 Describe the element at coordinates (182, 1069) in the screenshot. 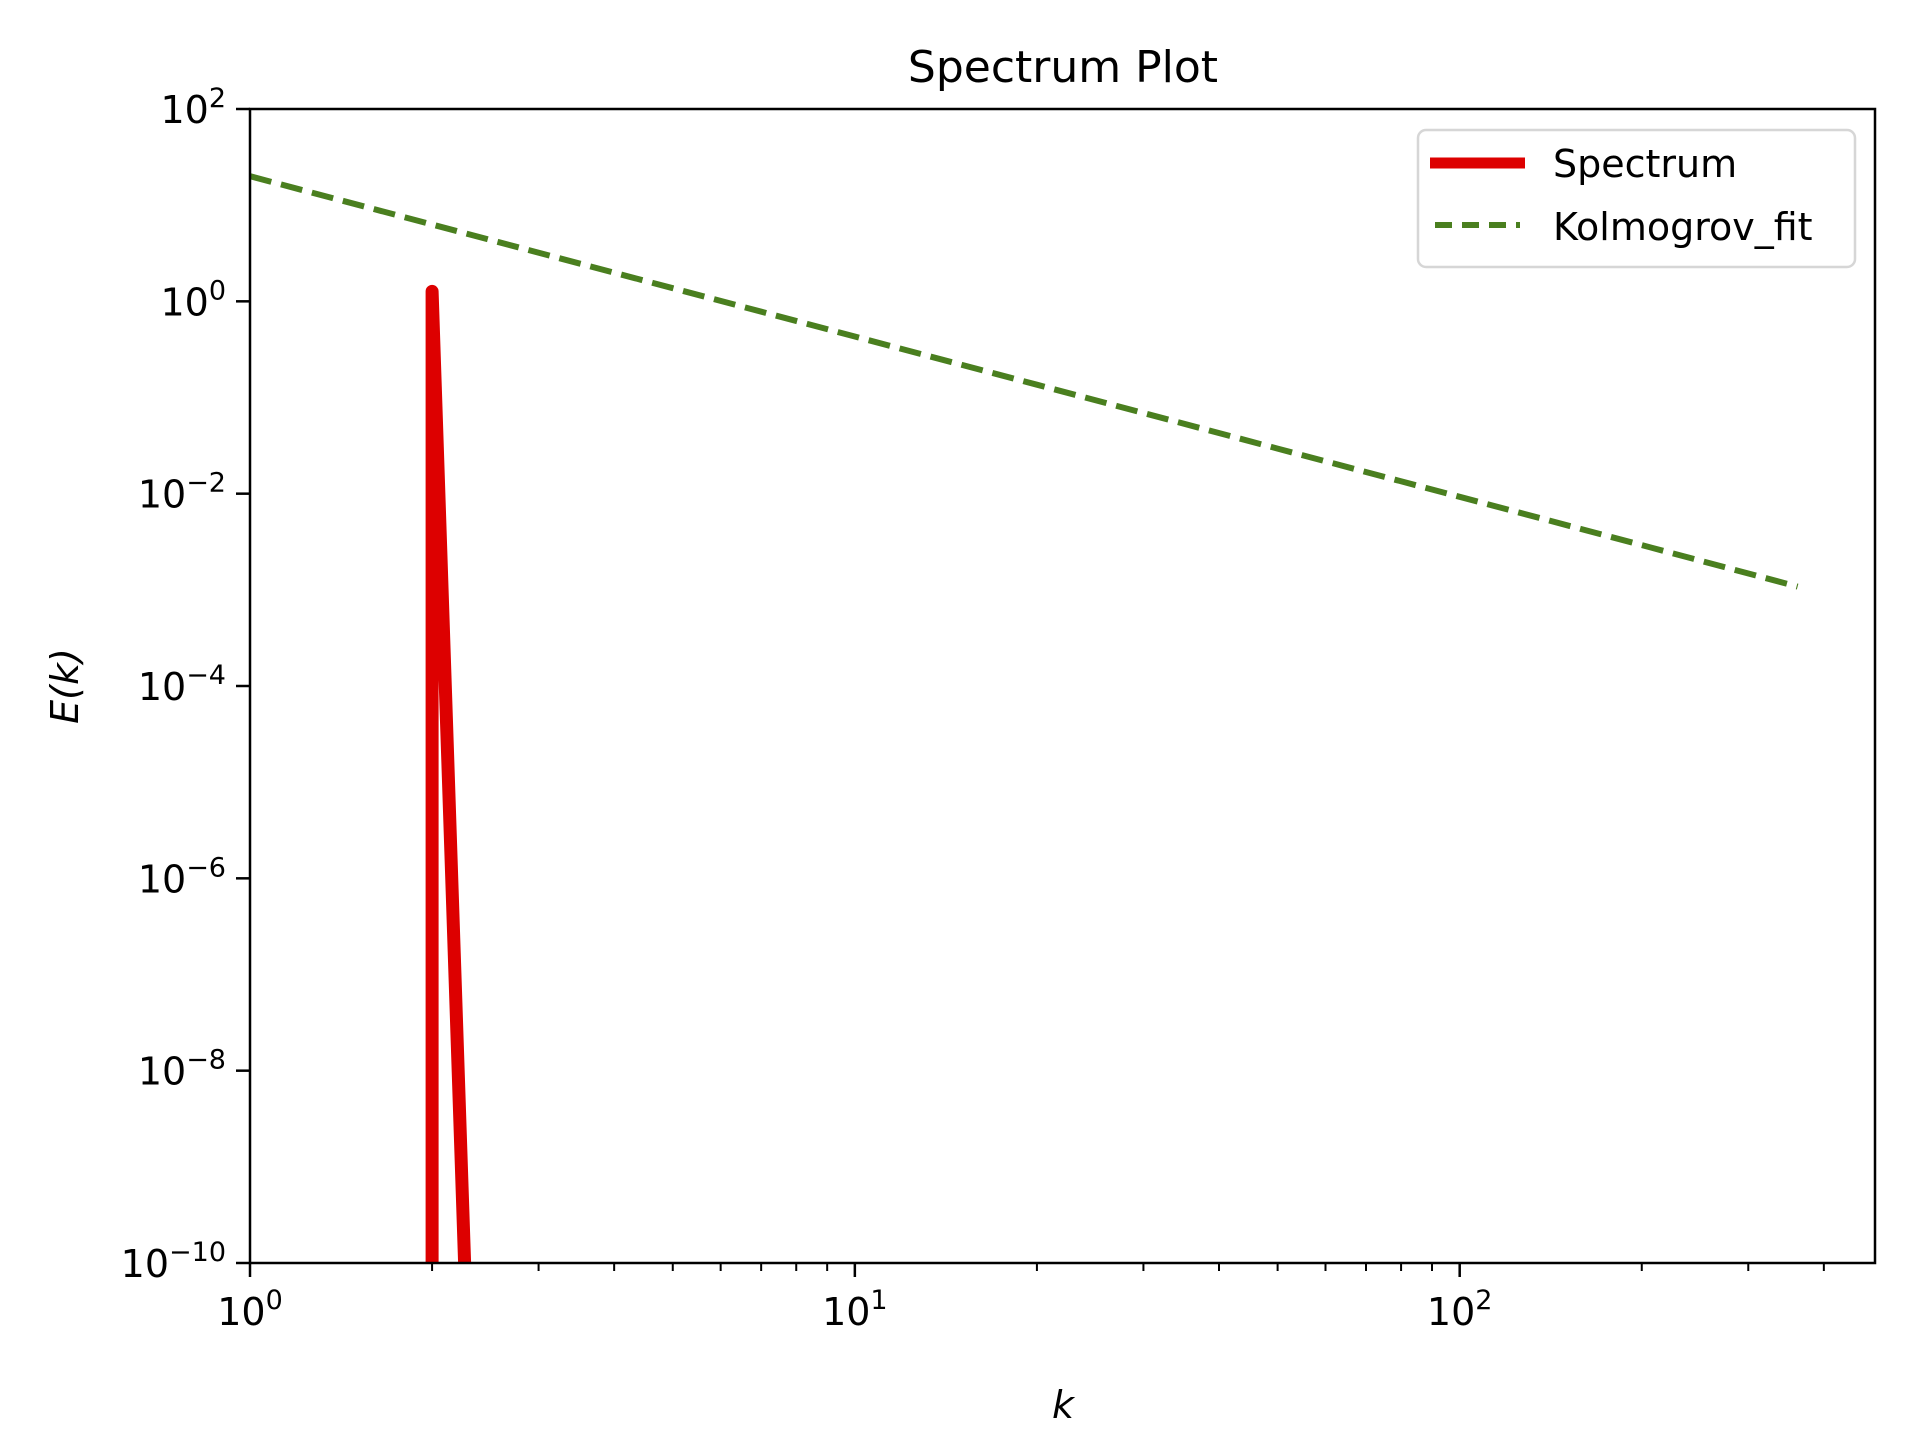

I see `y-tick-label: 10⁻⁸` at that location.